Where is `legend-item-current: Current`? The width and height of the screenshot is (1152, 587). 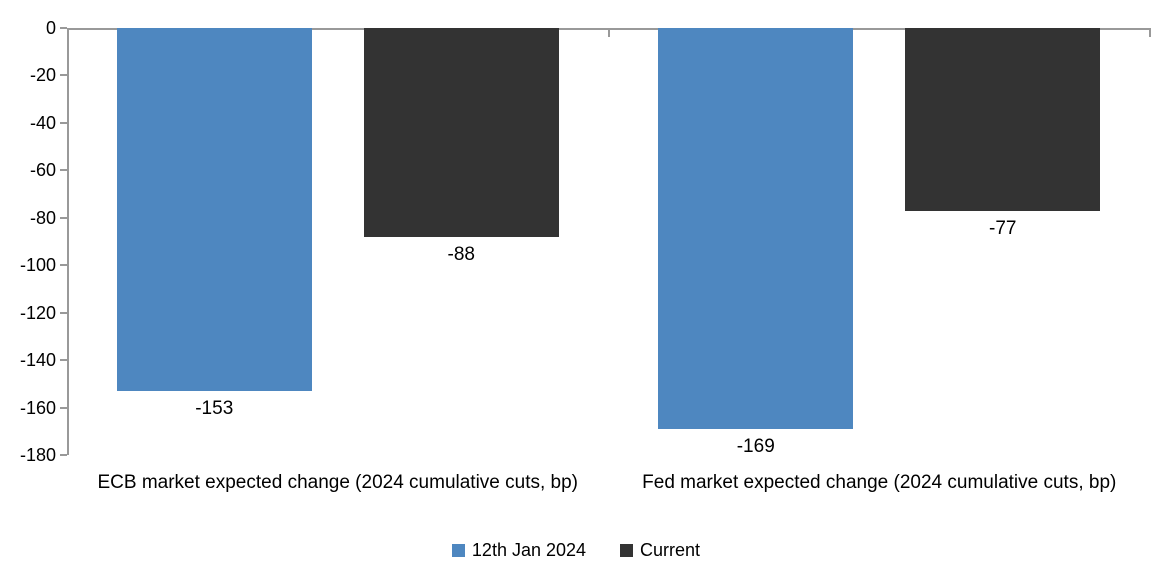 legend-item-current: Current is located at coordinates (660, 550).